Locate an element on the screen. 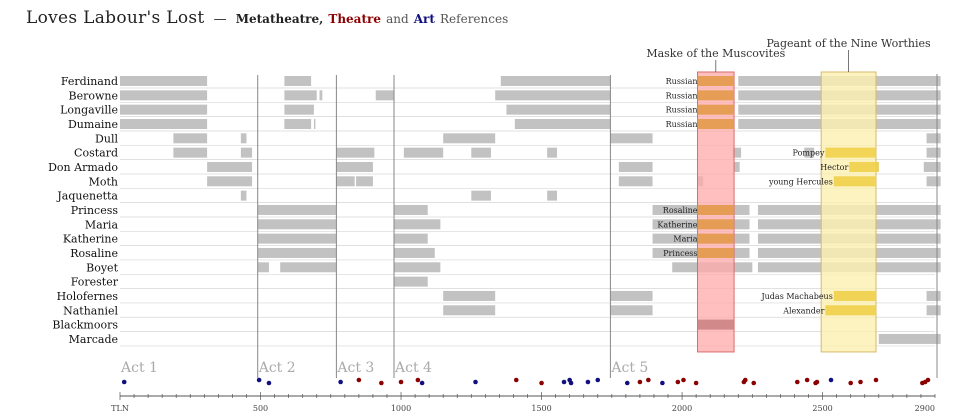  scene-label: Maske of the Muscovites is located at coordinates (715, 53).